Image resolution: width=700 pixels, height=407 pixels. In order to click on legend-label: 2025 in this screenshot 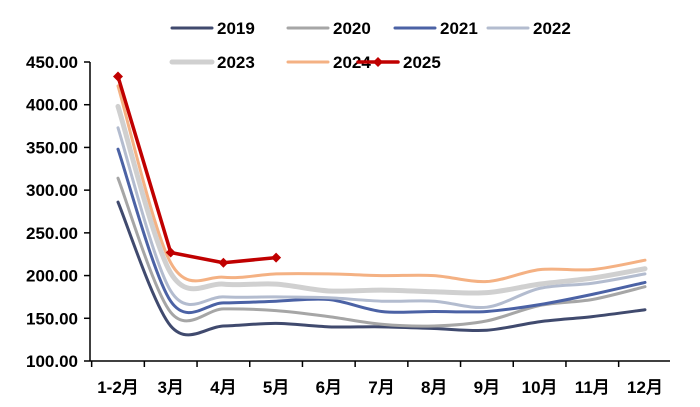, I will do `click(422, 62)`.